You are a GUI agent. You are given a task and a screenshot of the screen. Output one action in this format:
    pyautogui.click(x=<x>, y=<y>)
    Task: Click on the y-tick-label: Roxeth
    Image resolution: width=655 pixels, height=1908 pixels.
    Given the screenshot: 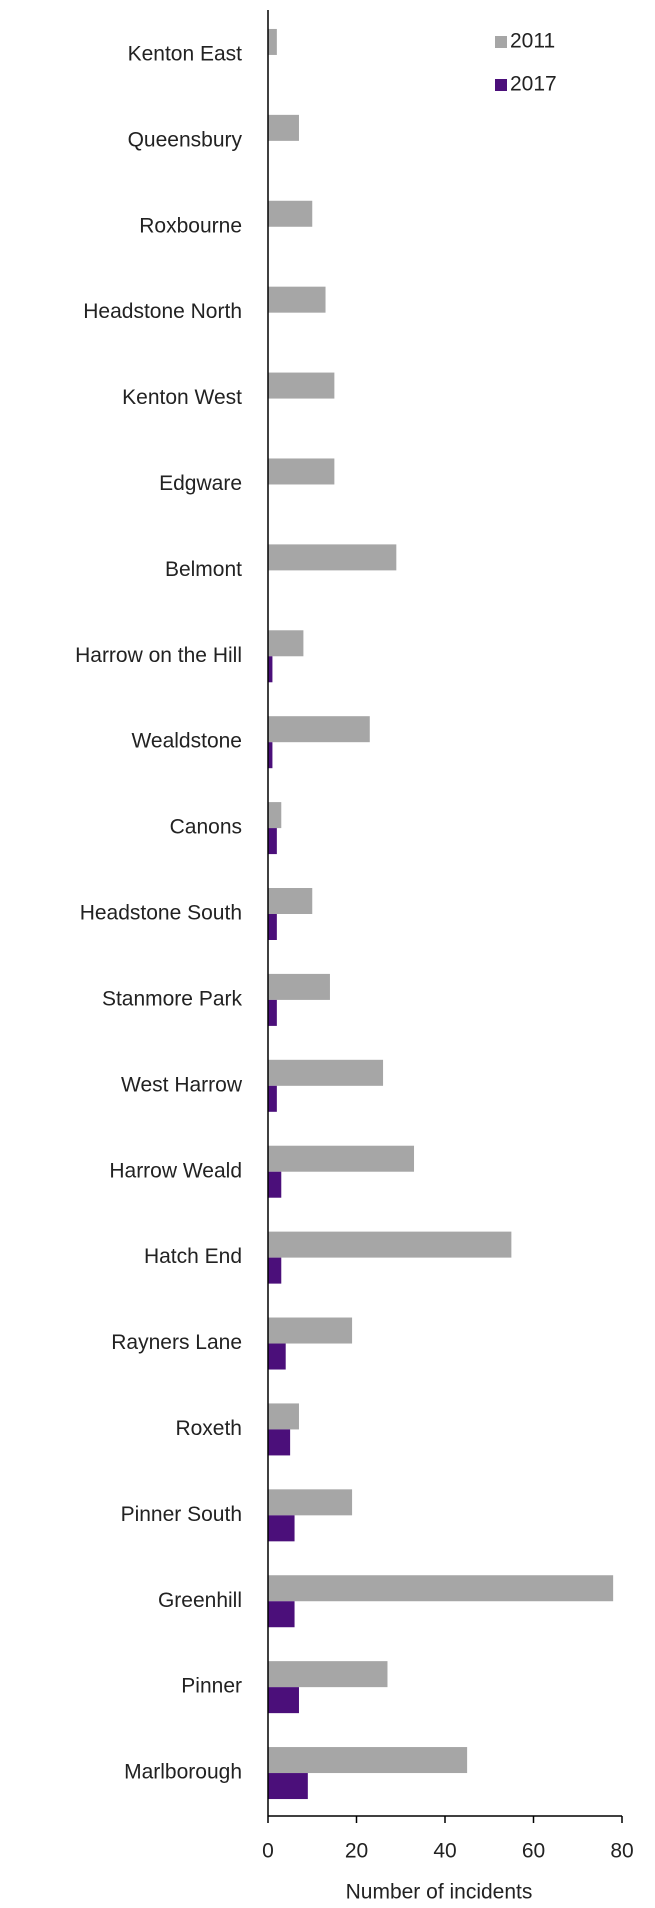 What is the action you would take?
    pyautogui.click(x=208, y=1428)
    